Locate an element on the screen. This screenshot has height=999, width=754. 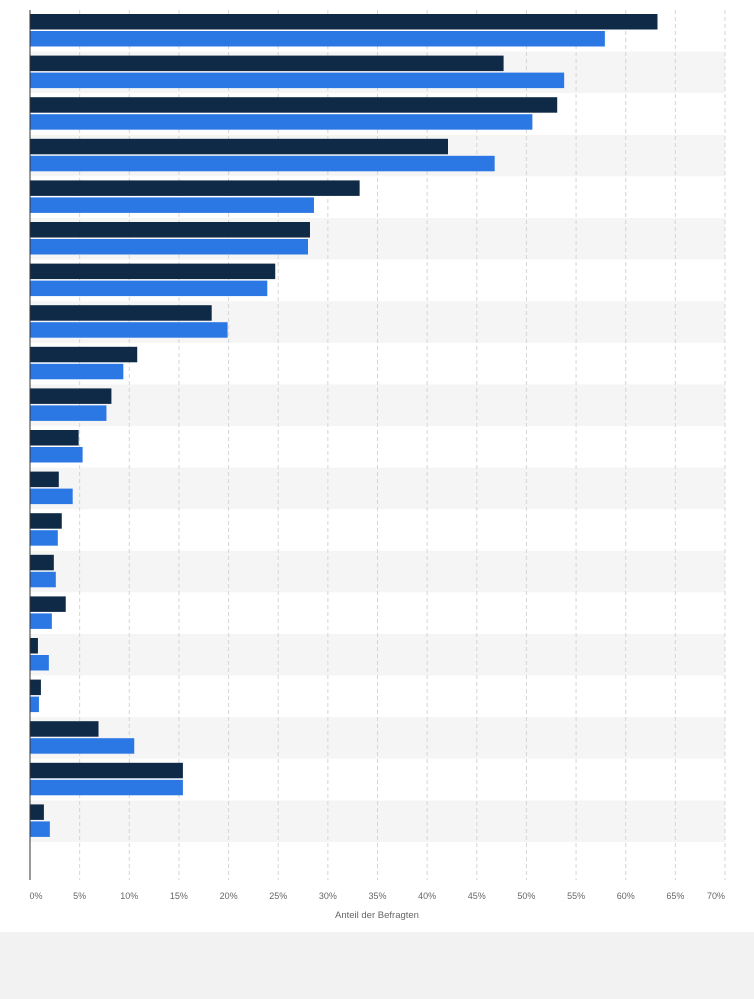
x-tick-label: 65% is located at coordinates (675, 896).